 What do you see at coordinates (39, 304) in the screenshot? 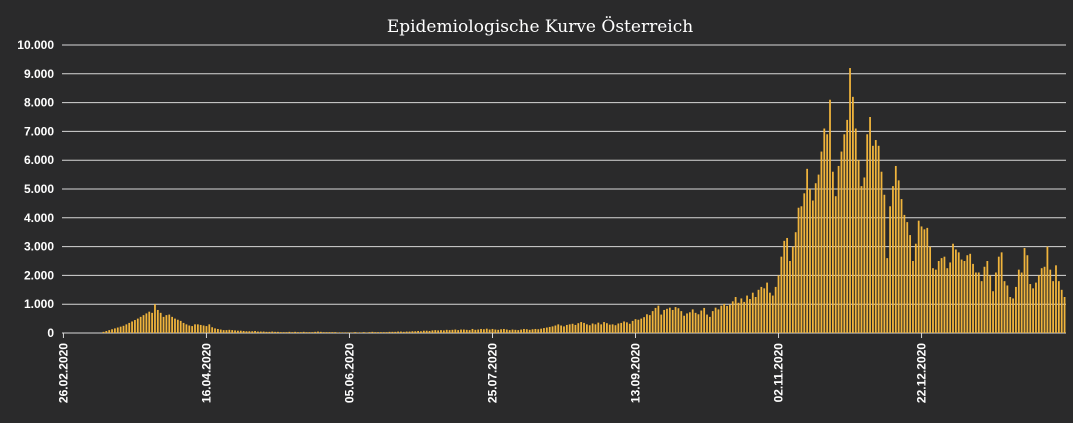
I see `y-tick-label: 1.000` at bounding box center [39, 304].